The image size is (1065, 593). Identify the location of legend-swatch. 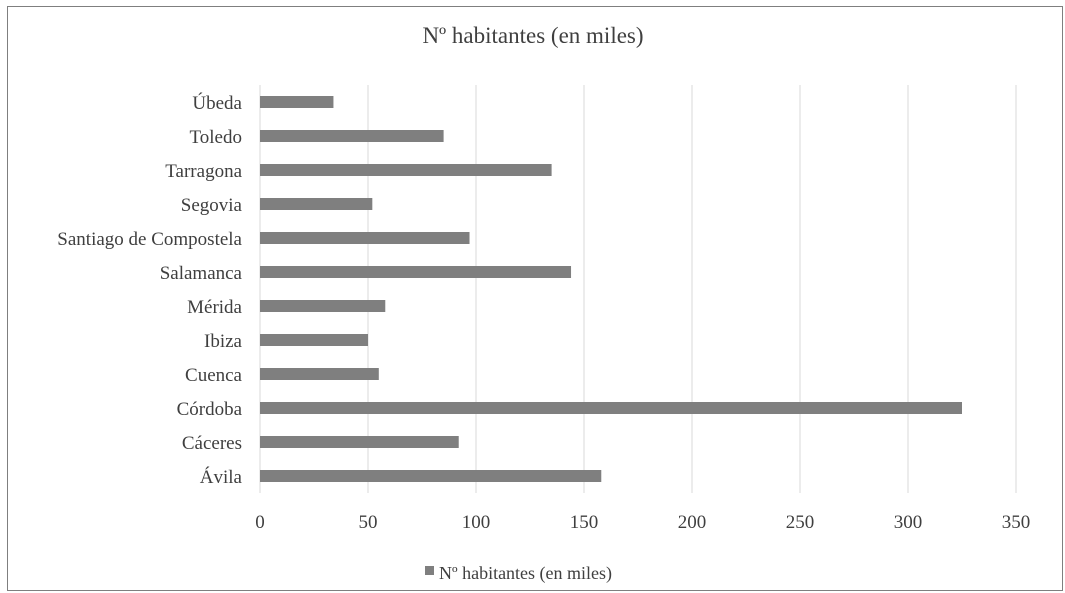
(429, 570).